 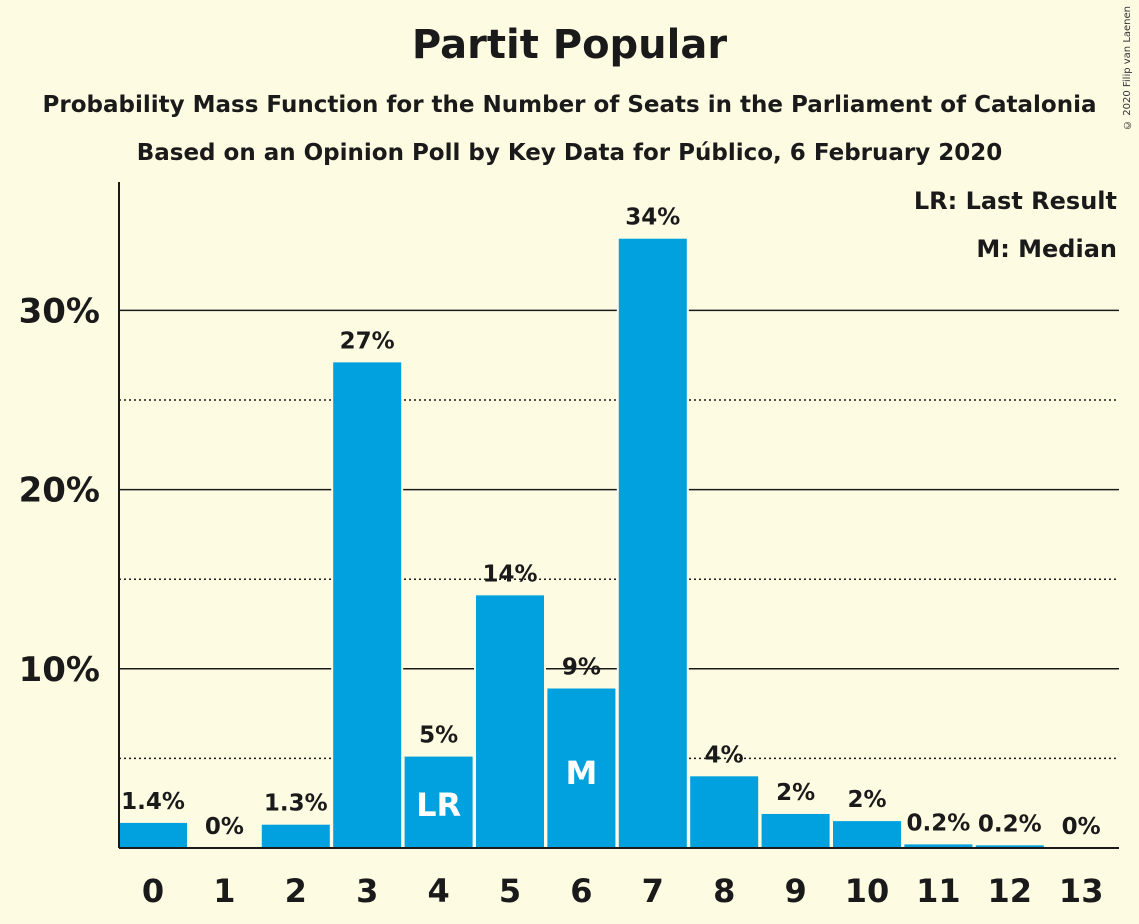 What do you see at coordinates (296, 891) in the screenshot?
I see `x-tick-label: 2` at bounding box center [296, 891].